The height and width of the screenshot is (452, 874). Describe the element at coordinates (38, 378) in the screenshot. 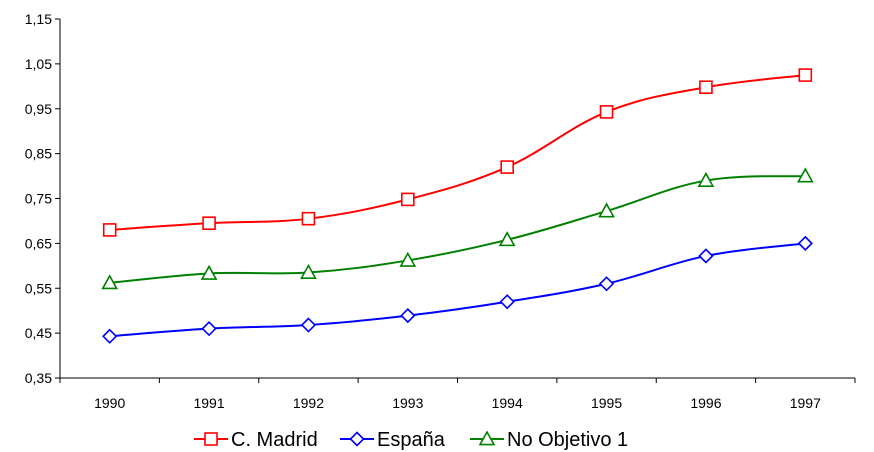

I see `y-tick-label: 0,35` at that location.